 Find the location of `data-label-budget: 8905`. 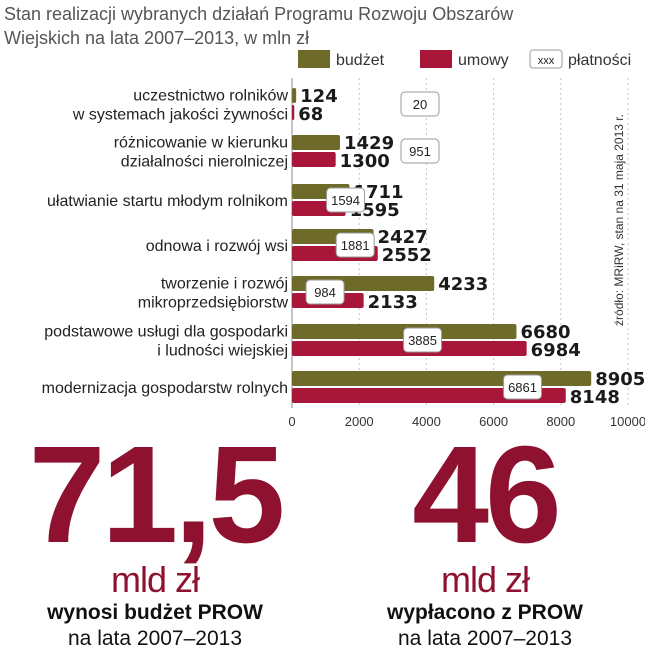

data-label-budget: 8905 is located at coordinates (620, 379).